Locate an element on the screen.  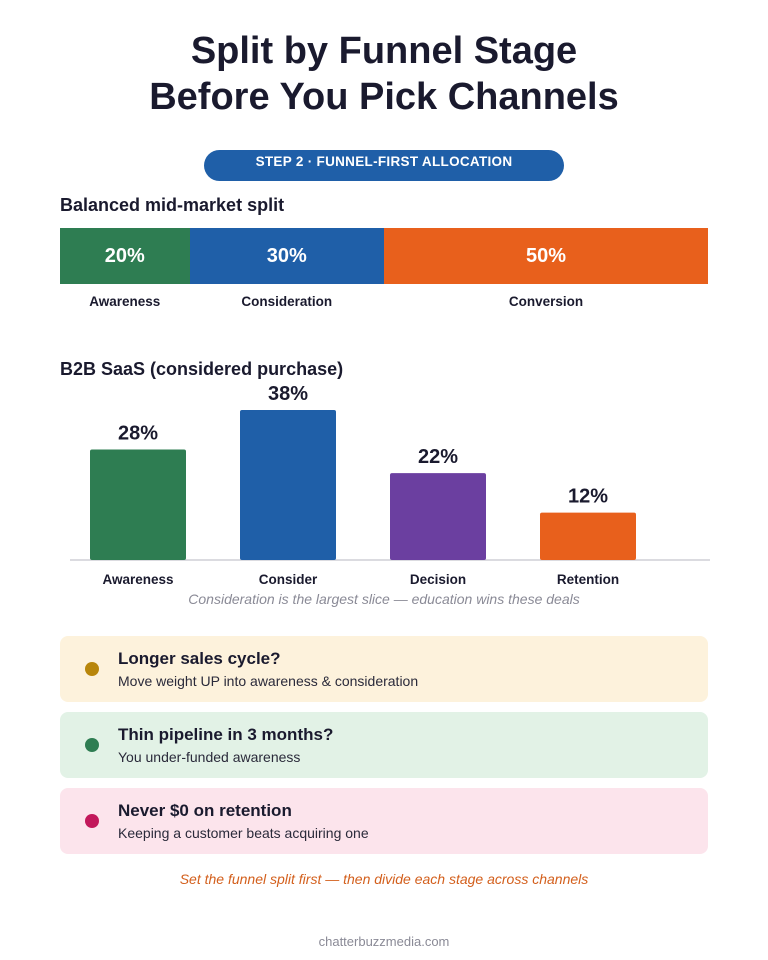
stacked-bar-labels: Awareness Consideration Conversion is located at coordinates (384, 304).